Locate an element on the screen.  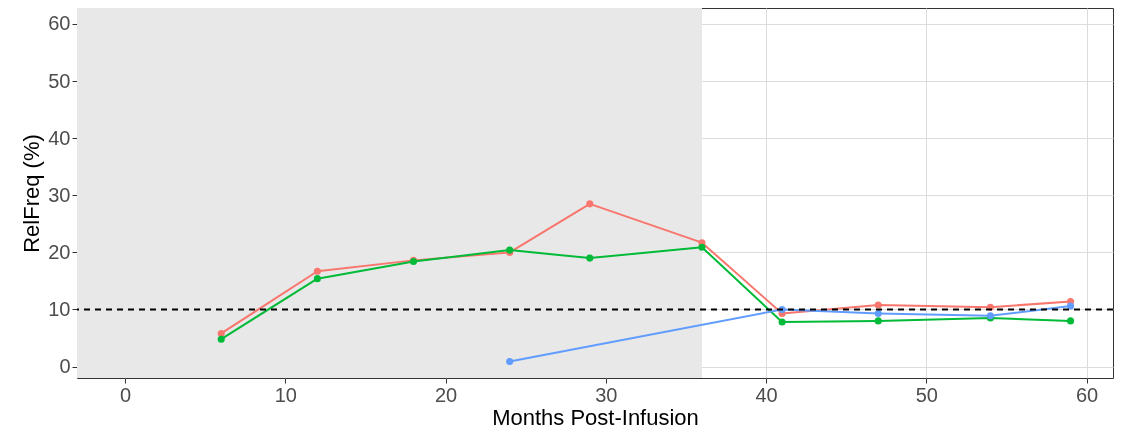
y-tick-label: 0 is located at coordinates (65, 366).